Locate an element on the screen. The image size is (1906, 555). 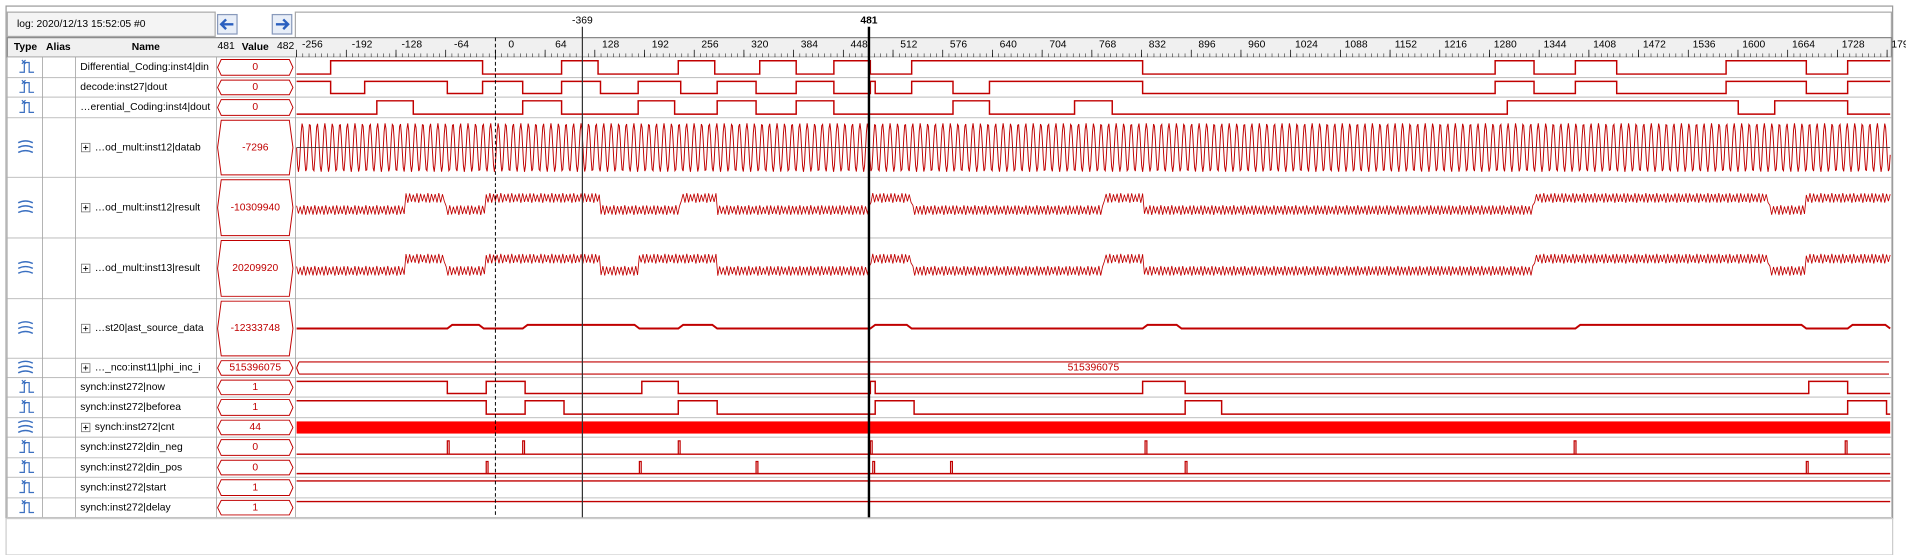
axis-tick-label: 1664 is located at coordinates (1803, 45).